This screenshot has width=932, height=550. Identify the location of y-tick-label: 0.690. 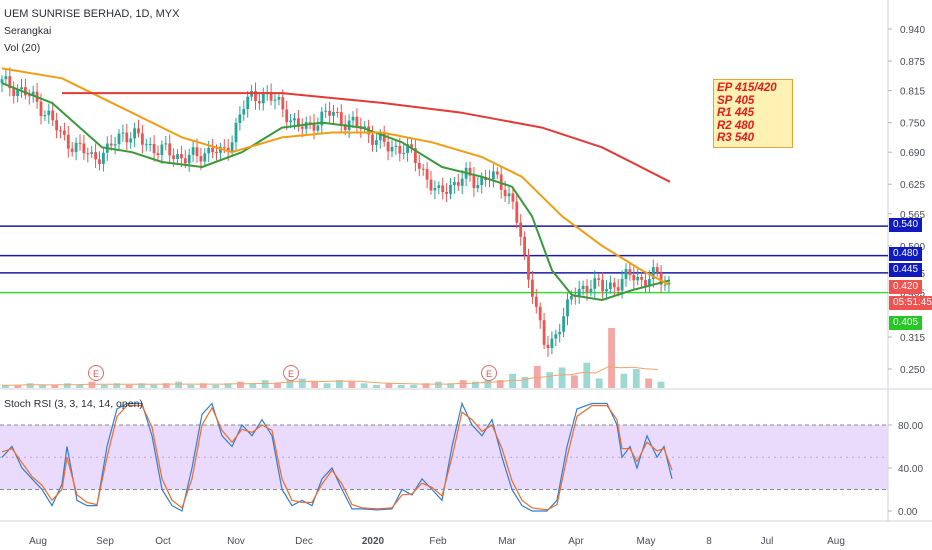
(912, 153).